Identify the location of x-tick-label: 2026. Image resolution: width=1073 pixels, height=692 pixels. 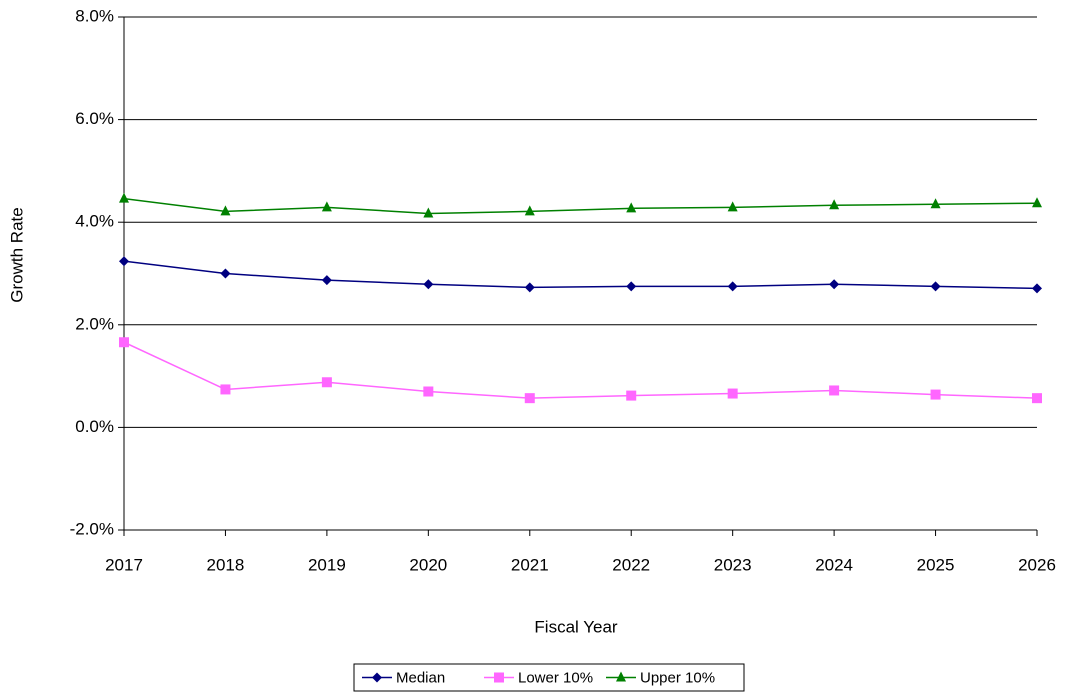
(1037, 564).